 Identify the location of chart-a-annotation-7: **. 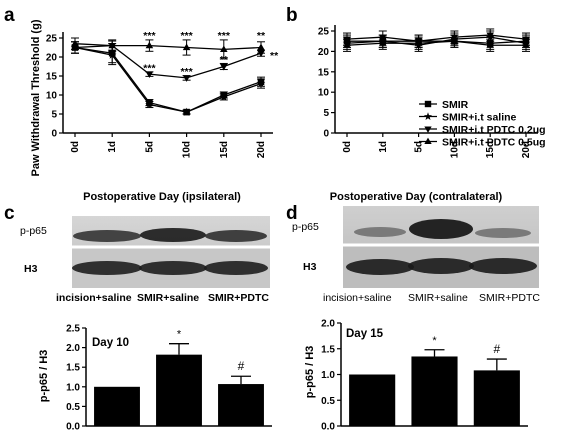
(274, 56).